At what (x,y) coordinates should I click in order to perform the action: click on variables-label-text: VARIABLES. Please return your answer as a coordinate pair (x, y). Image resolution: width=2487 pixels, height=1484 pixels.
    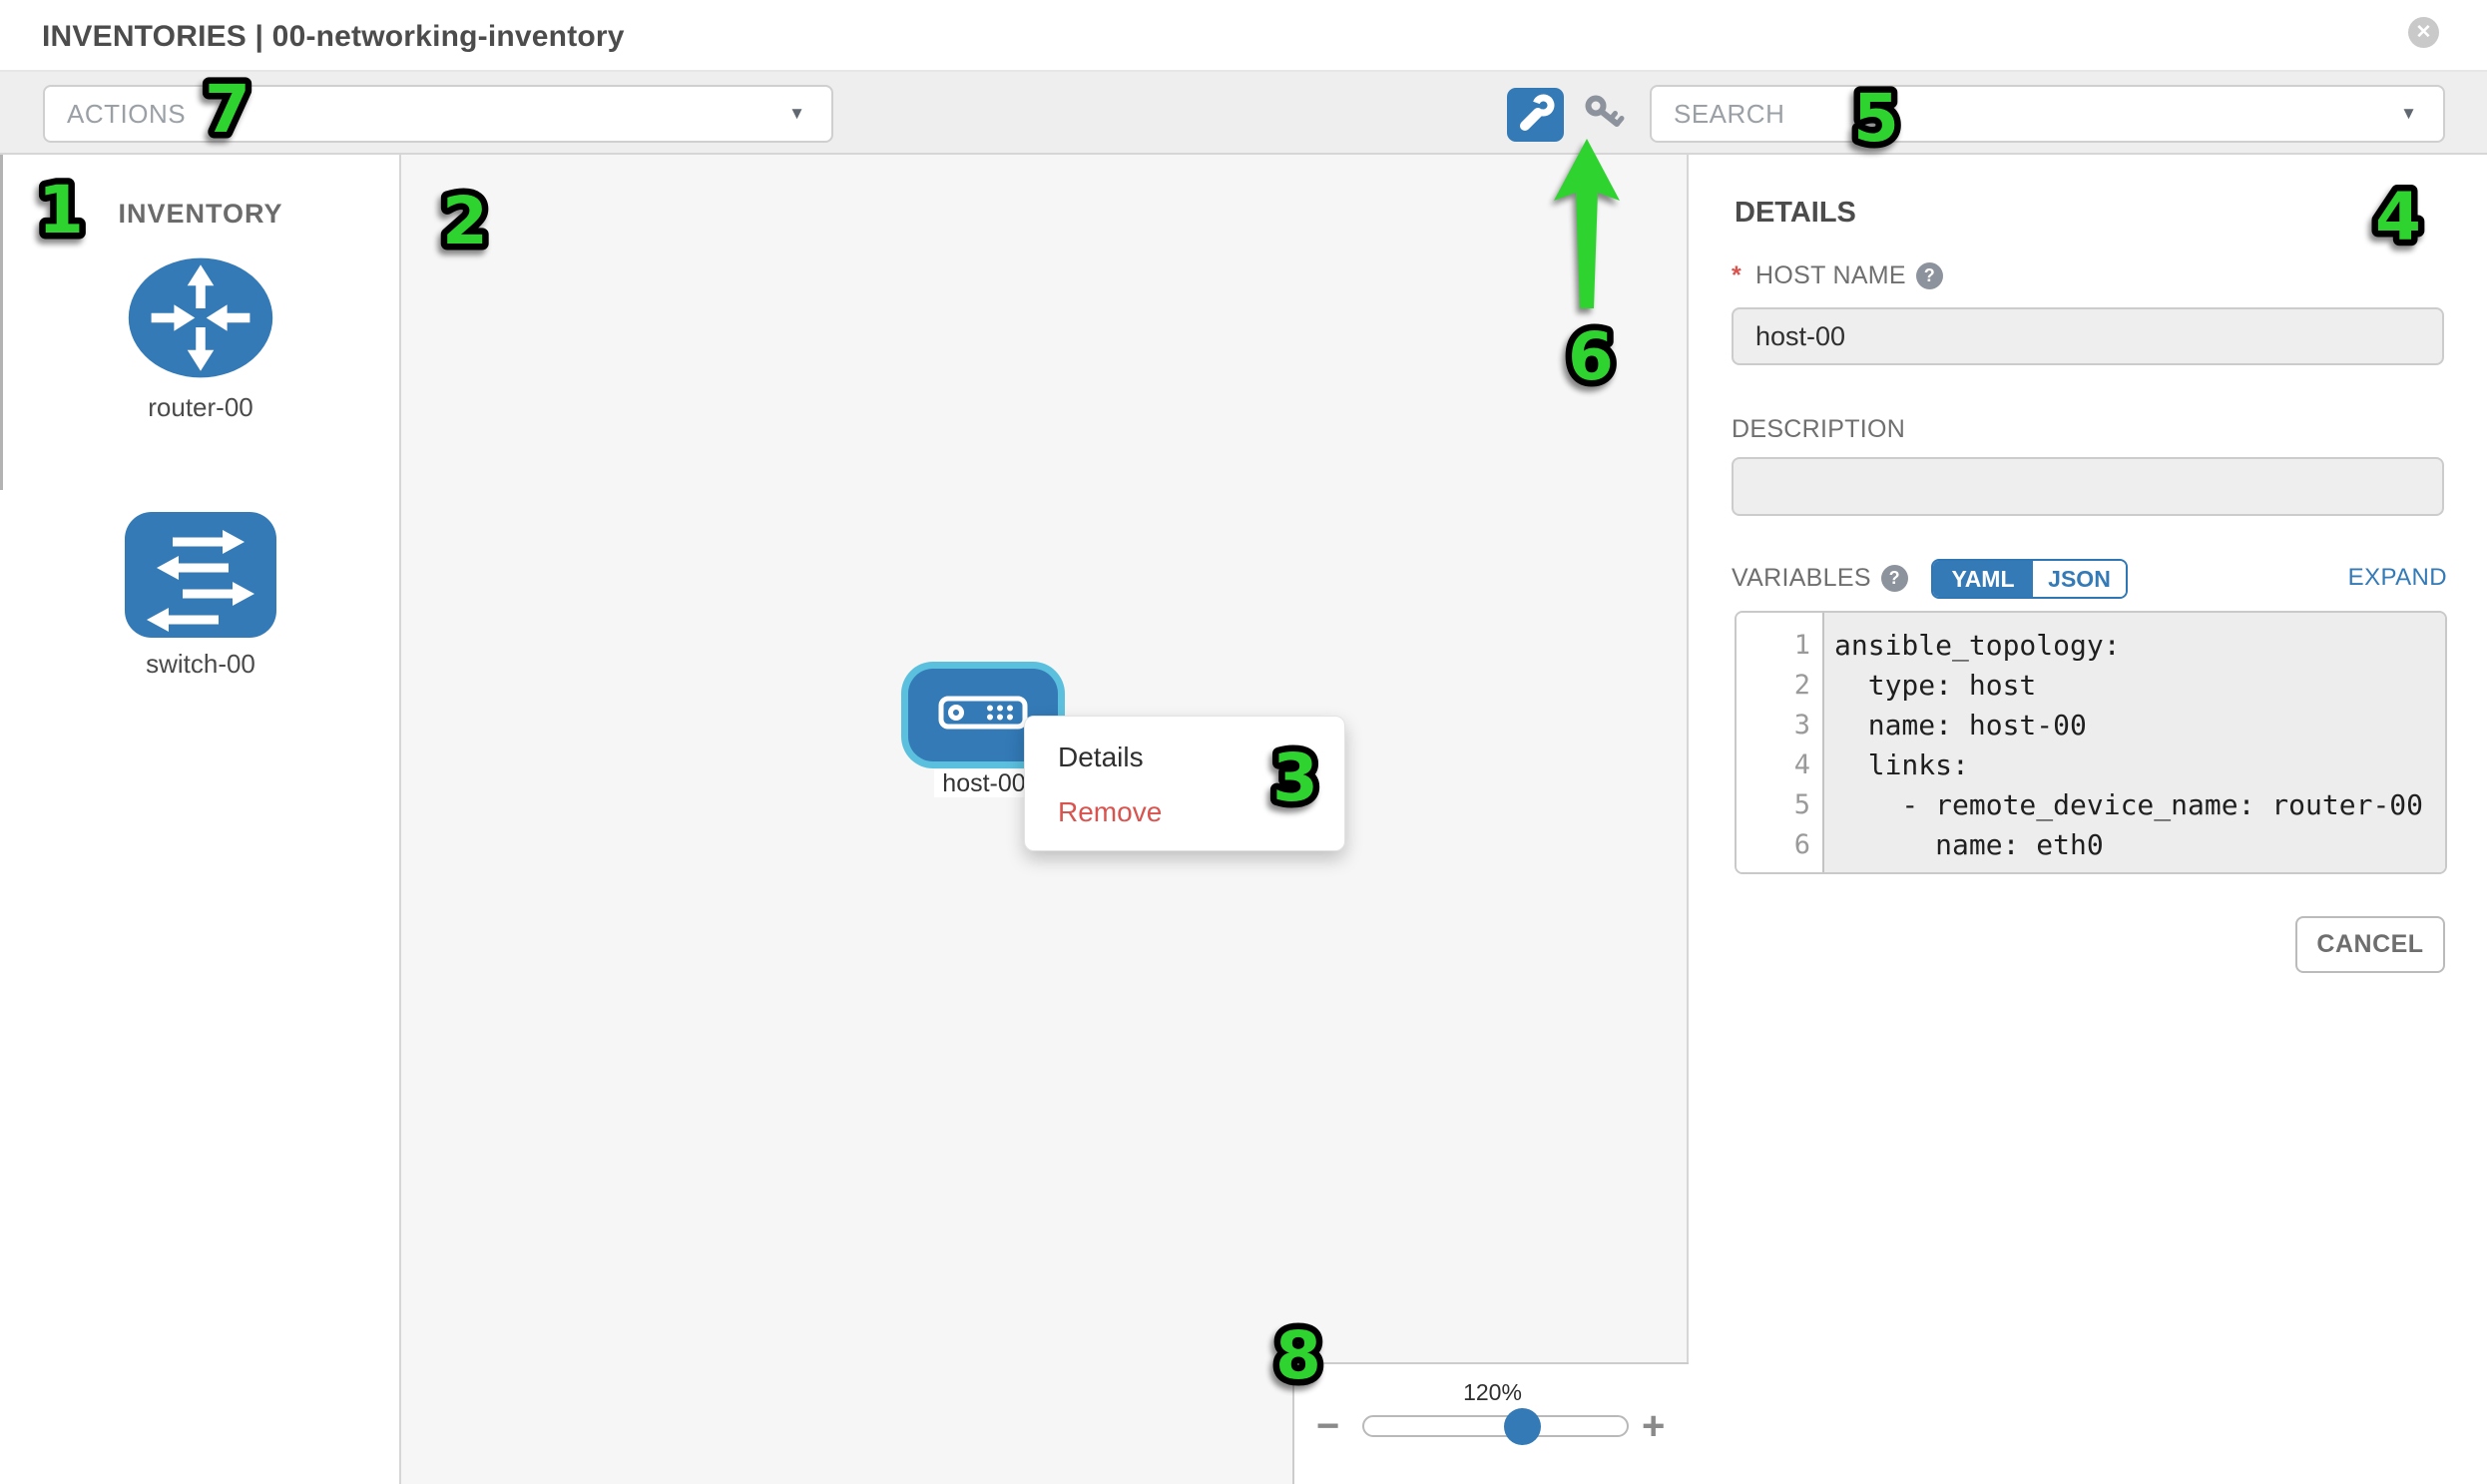
    Looking at the image, I should click on (1801, 578).